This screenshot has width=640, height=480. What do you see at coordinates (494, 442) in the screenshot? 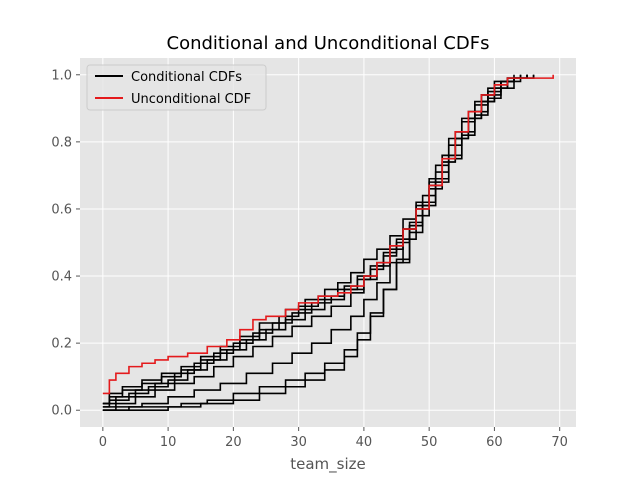
I see `x-tick-label: 60` at bounding box center [494, 442].